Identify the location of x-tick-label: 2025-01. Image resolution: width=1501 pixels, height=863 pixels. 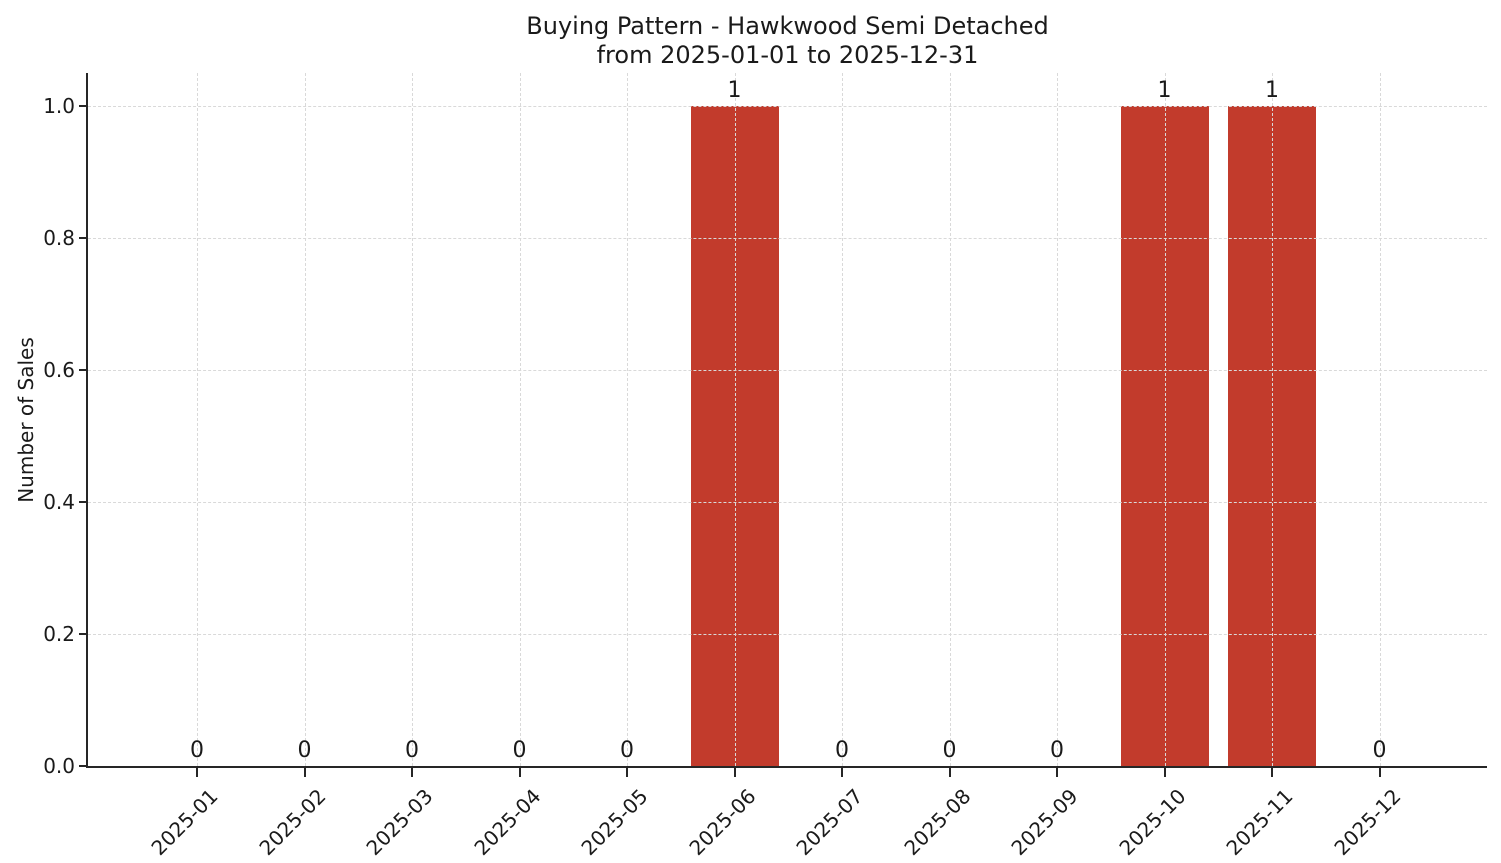
(184, 822).